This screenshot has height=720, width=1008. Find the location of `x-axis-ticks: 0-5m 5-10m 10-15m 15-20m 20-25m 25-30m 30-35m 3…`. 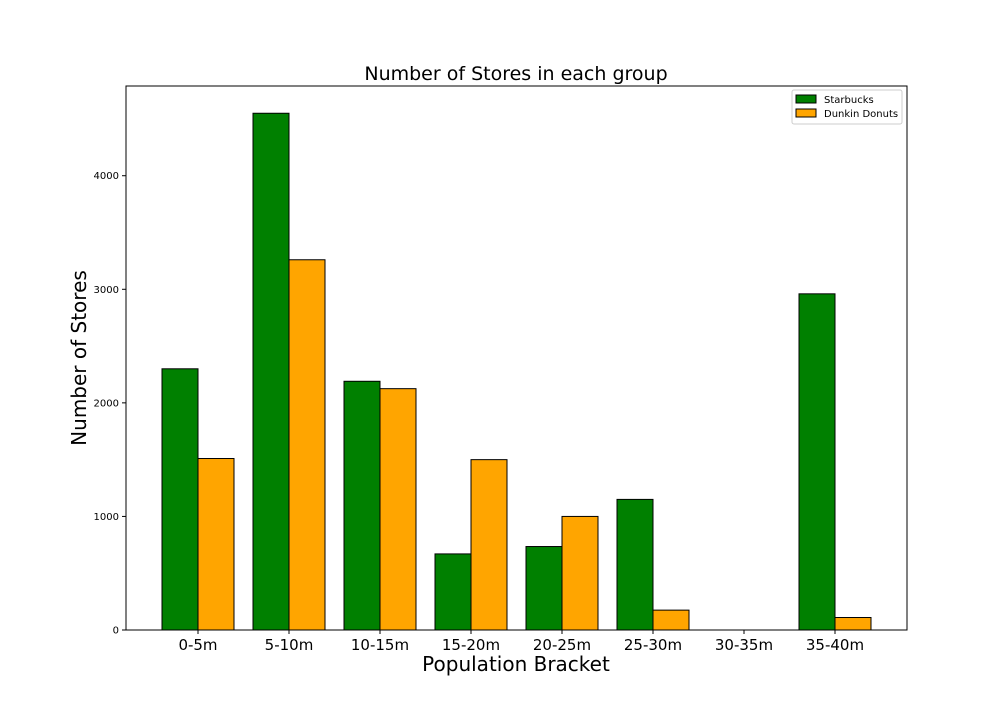

x-axis-ticks: 0-5m 5-10m 10-15m 15-20m 20-25m 25-30m 30-35m 3… is located at coordinates (521, 642).